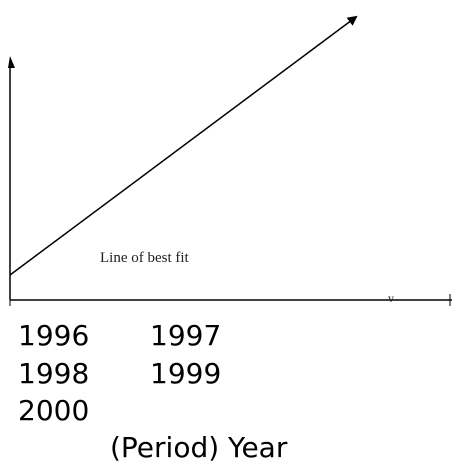 This screenshot has height=464, width=452. What do you see at coordinates (185, 373) in the screenshot?
I see `year: 1999` at bounding box center [185, 373].